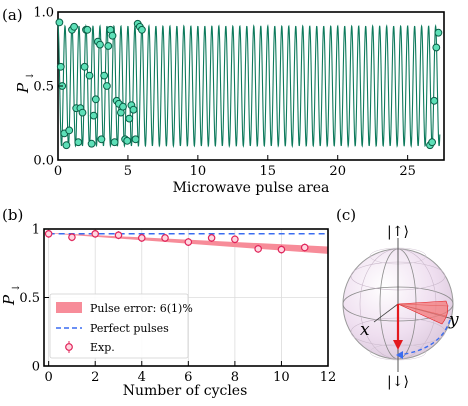 The image size is (468, 406). I want to click on panel-b-y-axis-symbol: P, so click(9, 300).